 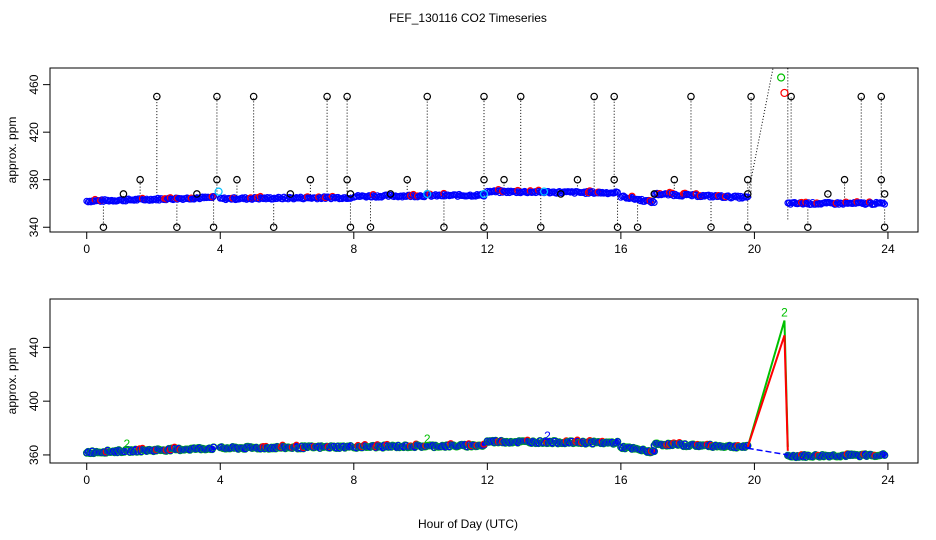 I want to click on x-tick-label: 0, so click(x=86, y=249).